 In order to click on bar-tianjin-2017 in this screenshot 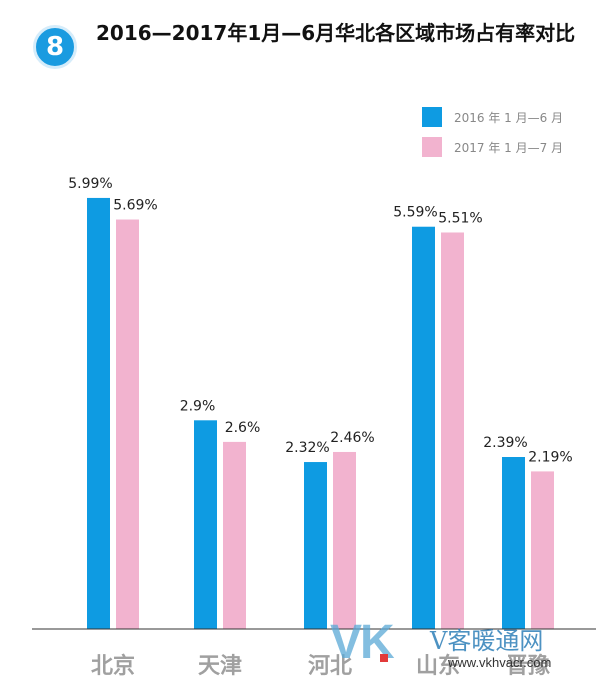, I will do `click(234, 535)`.